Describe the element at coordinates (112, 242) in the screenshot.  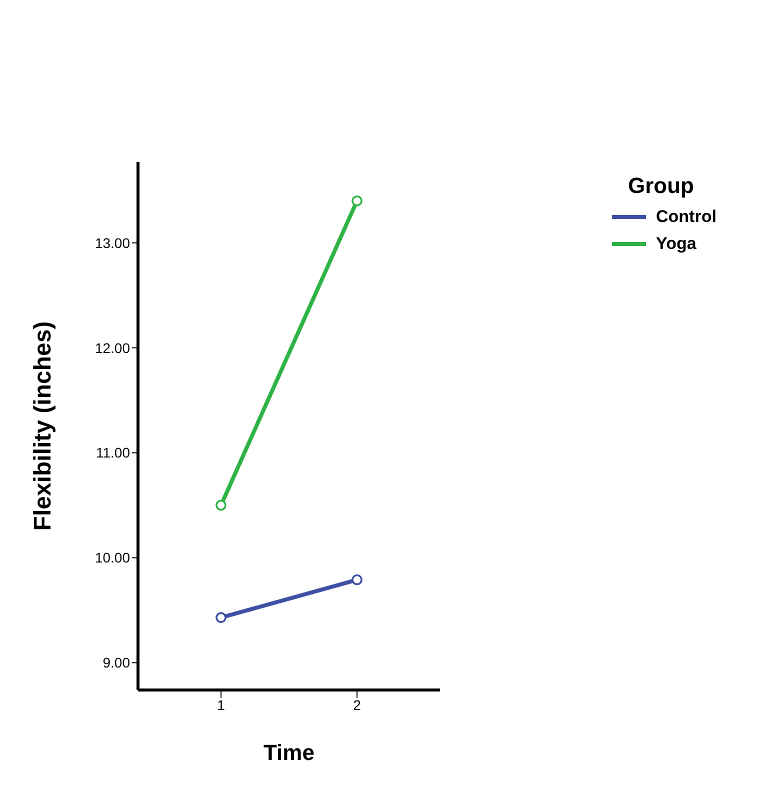
I see `y-tick-label: 13.00` at that location.